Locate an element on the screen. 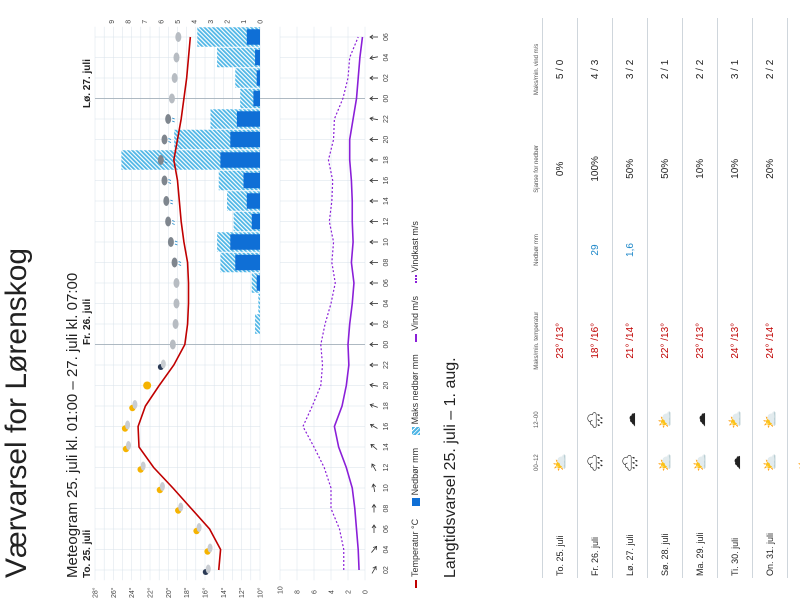 Image resolution: width=800 pixels, height=600 pixels. wind-cell: 2 / 2 is located at coordinates (700, 69).